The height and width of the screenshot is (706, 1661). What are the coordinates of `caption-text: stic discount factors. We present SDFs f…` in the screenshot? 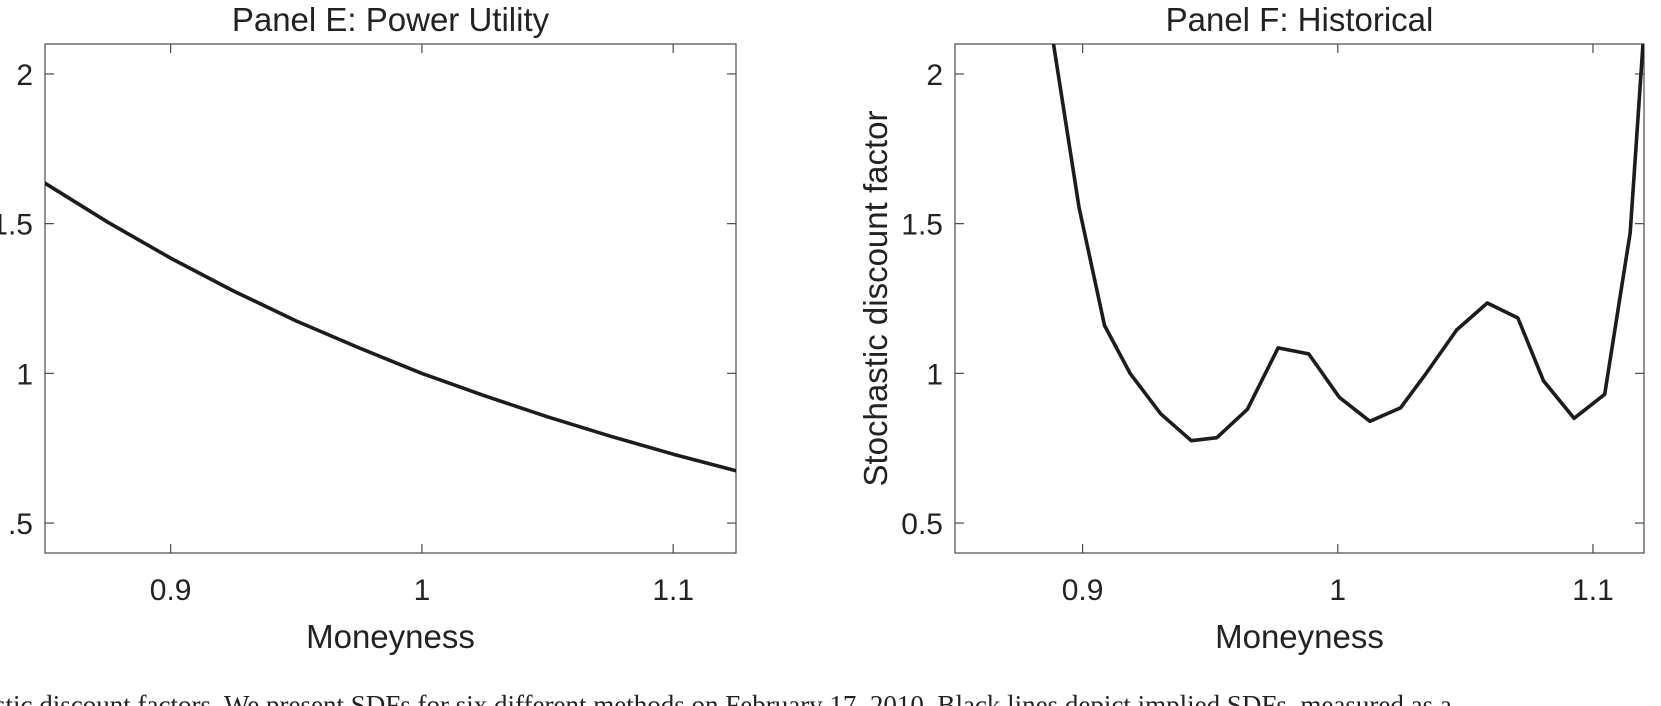 It's located at (726, 698).